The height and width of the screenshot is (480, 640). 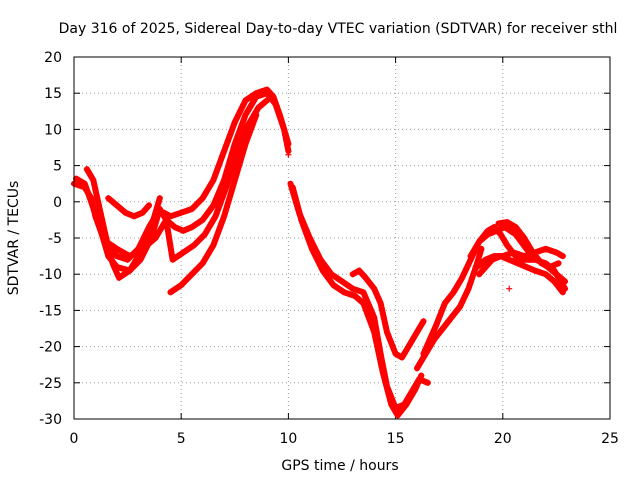 What do you see at coordinates (399, 221) in the screenshot?
I see `isolated-points` at bounding box center [399, 221].